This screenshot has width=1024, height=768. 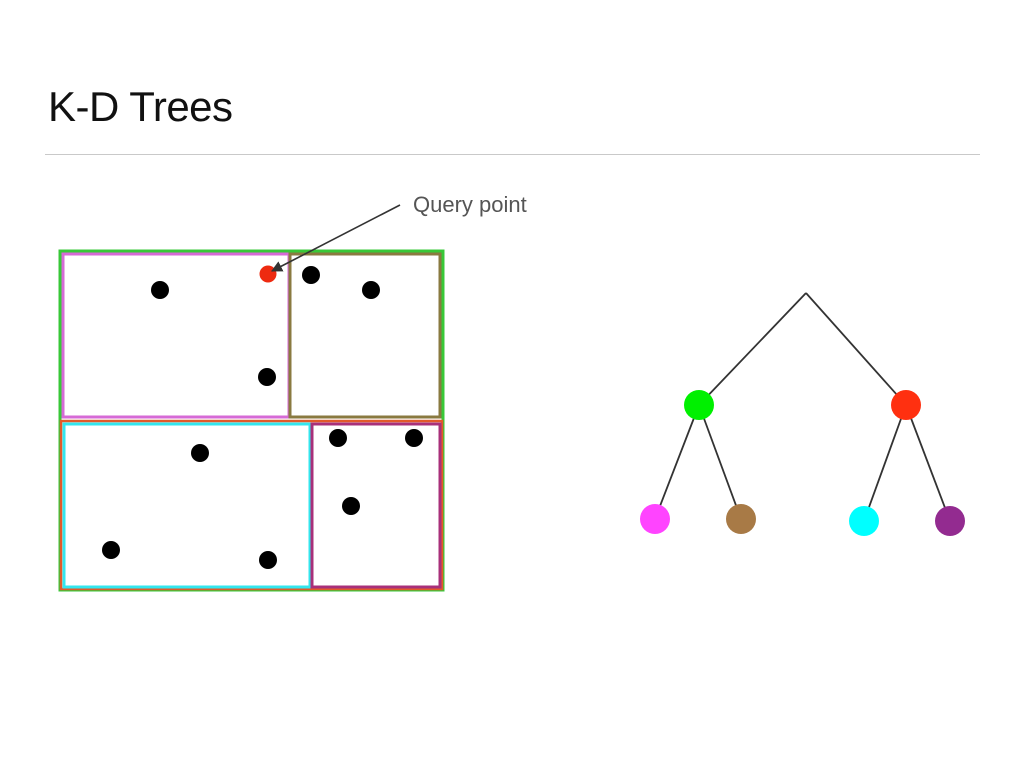 What do you see at coordinates (336, 238) in the screenshot?
I see `callout-arrow` at bounding box center [336, 238].